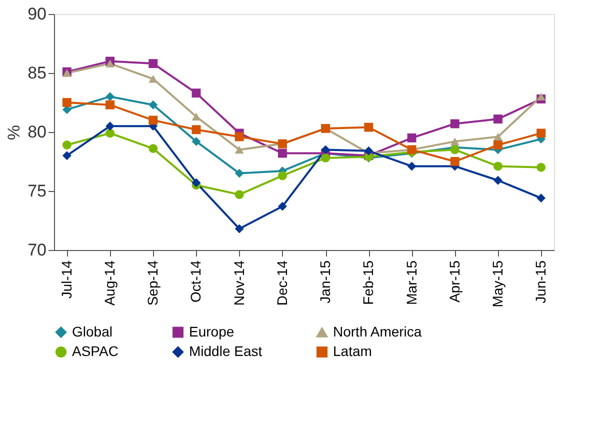 This screenshot has width=599, height=423. What do you see at coordinates (225, 351) in the screenshot?
I see `legend-label: Middle East` at bounding box center [225, 351].